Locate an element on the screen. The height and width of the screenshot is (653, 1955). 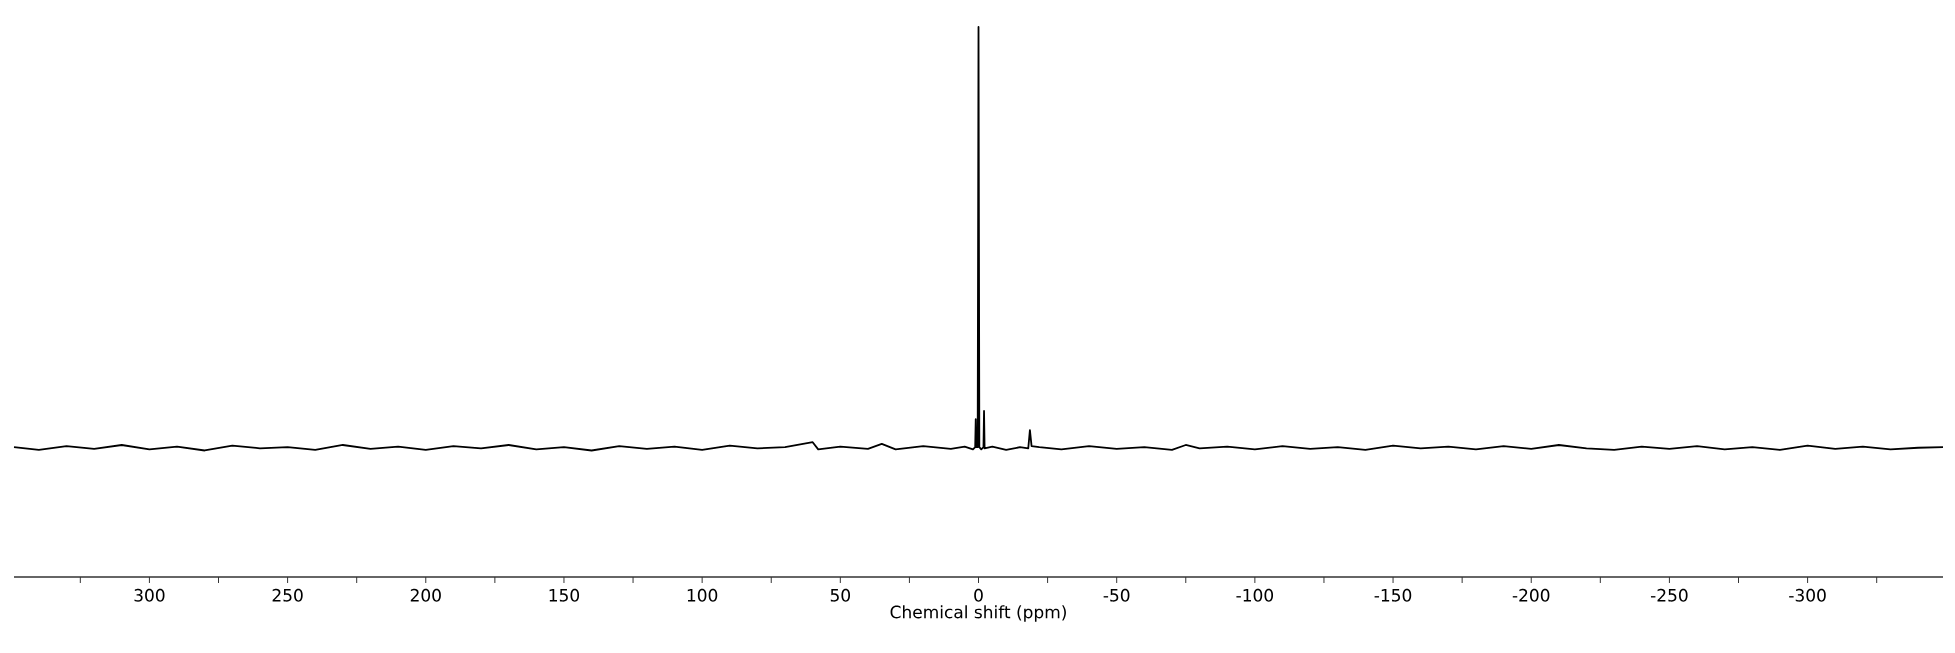
x-tick-label: 50 is located at coordinates (840, 595).